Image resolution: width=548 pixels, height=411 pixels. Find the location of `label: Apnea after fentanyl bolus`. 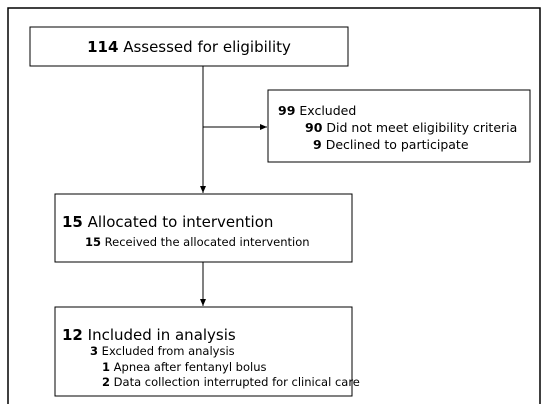

label: Apnea after fentanyl bolus is located at coordinates (190, 367).